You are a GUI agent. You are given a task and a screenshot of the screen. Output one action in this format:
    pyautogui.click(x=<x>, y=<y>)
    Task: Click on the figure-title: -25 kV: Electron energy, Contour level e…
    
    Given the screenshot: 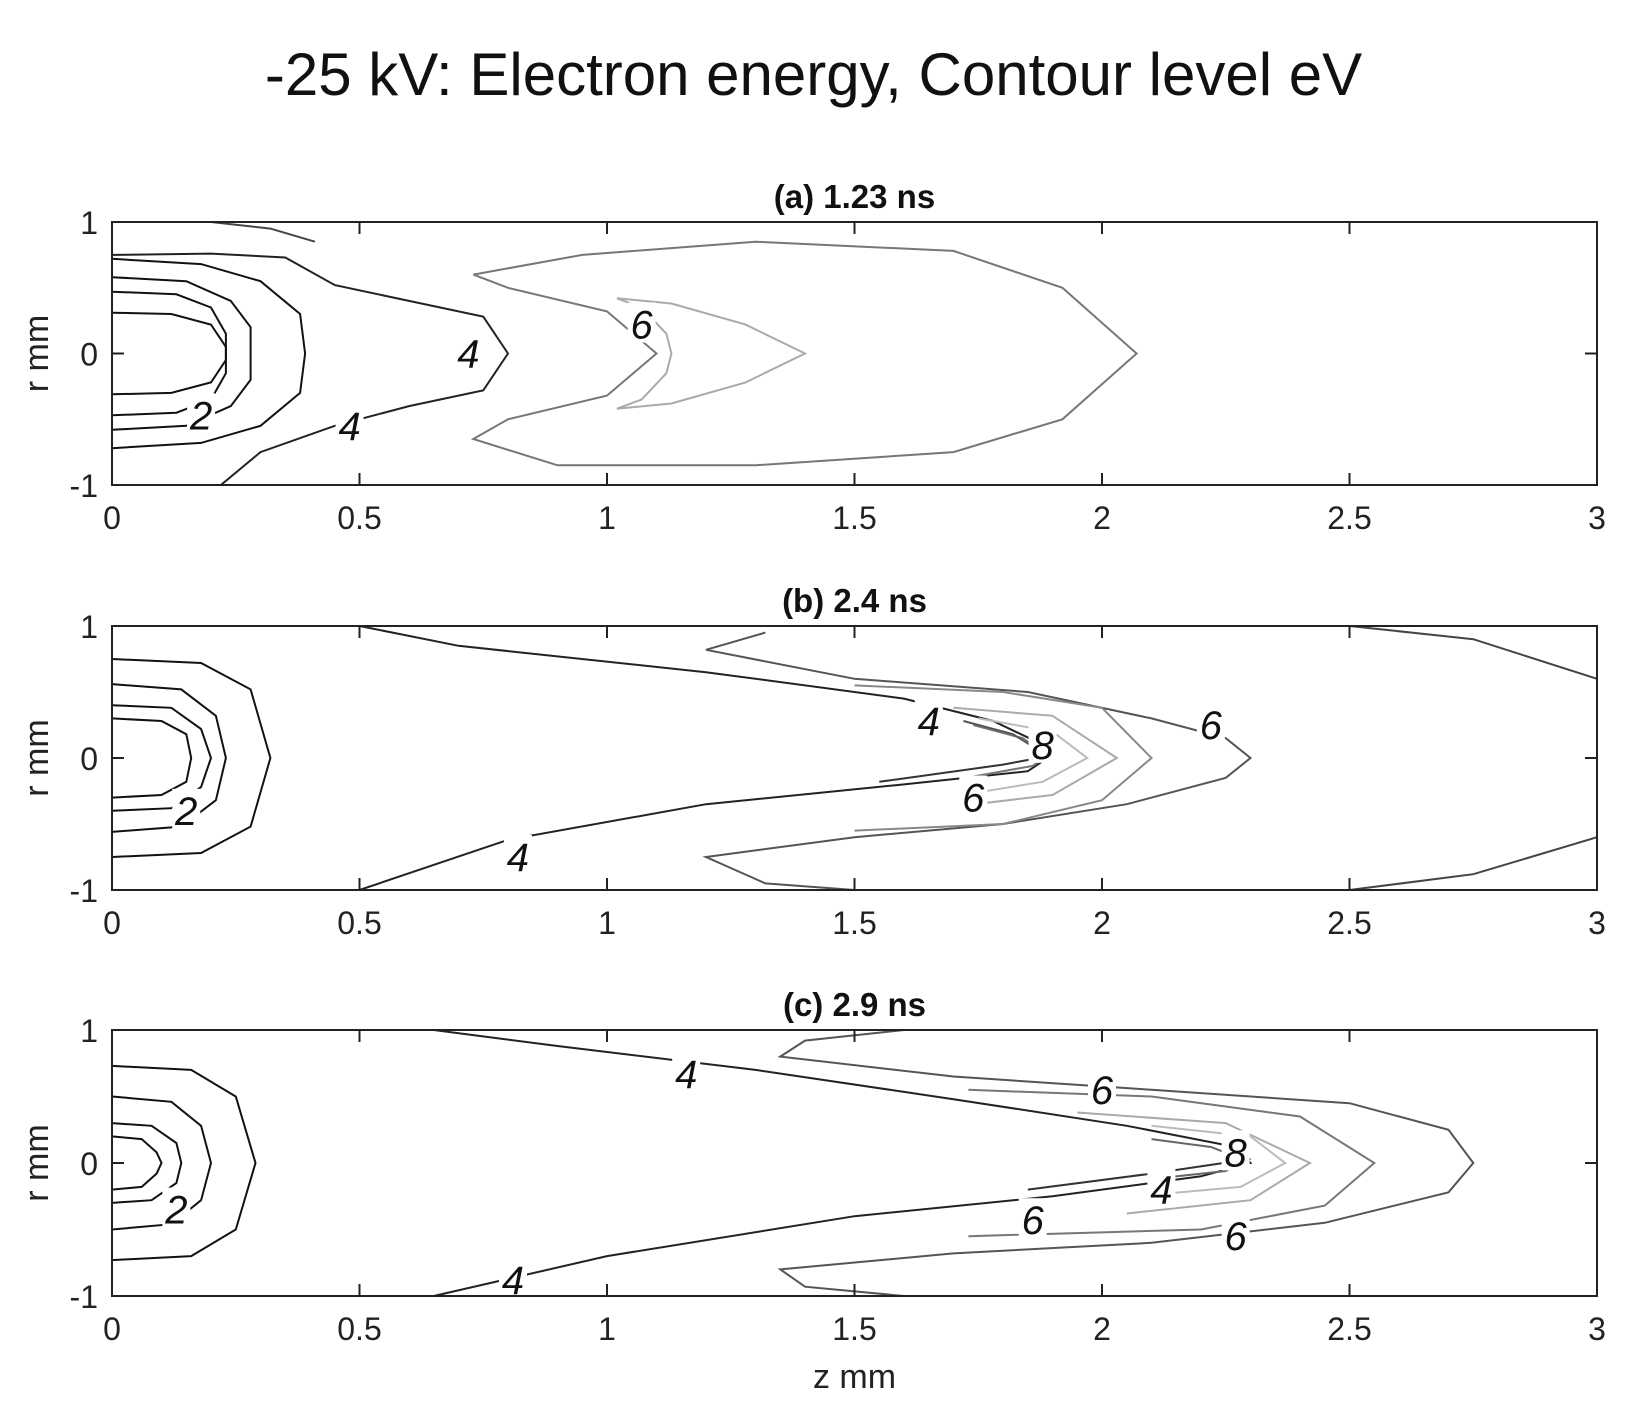 What is the action you would take?
    pyautogui.click(x=813, y=74)
    